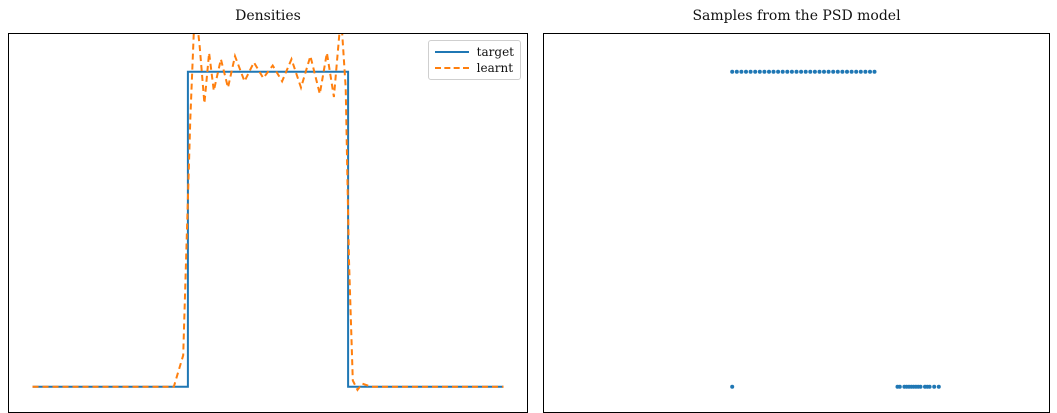 Image resolution: width=1057 pixels, height=413 pixels. What do you see at coordinates (495, 52) in the screenshot?
I see `legend-label-target: target` at bounding box center [495, 52].